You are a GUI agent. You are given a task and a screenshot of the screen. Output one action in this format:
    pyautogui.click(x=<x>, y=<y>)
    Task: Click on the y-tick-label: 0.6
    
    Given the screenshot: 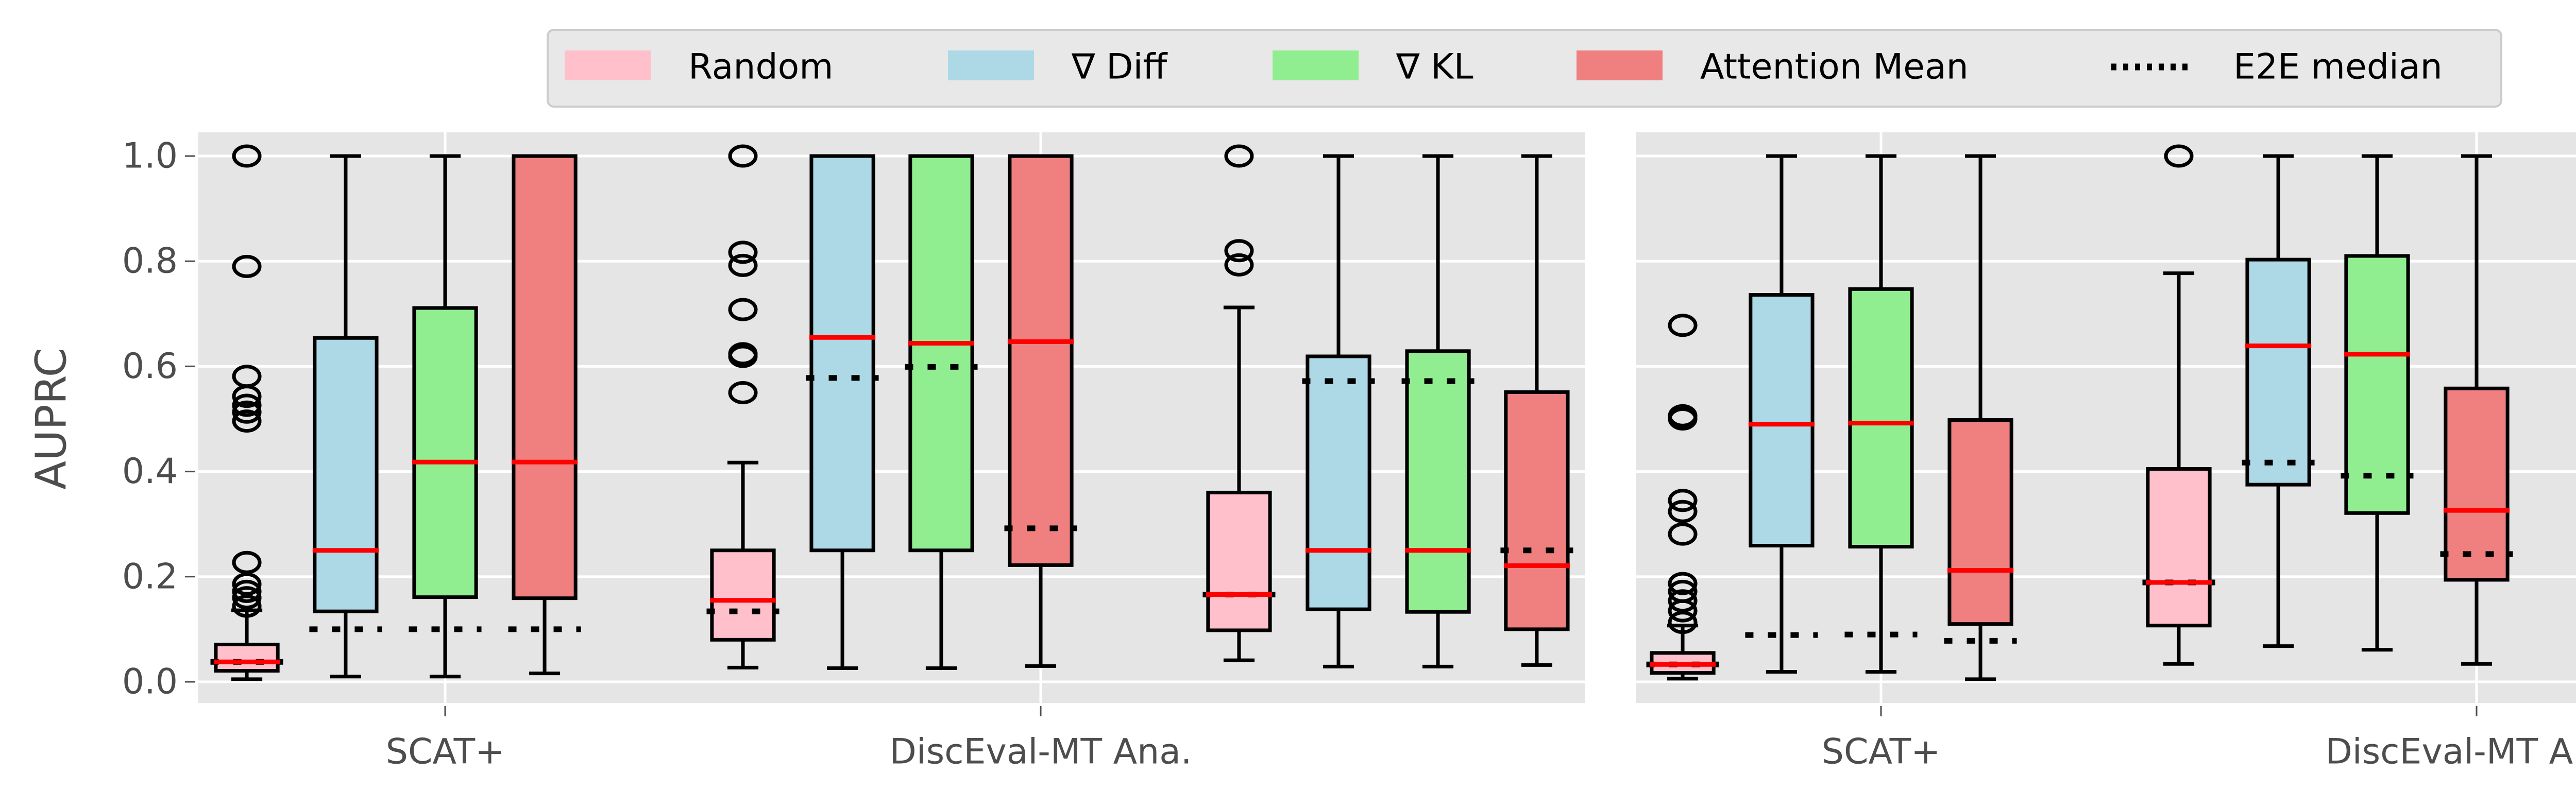 What is the action you would take?
    pyautogui.click(x=150, y=366)
    